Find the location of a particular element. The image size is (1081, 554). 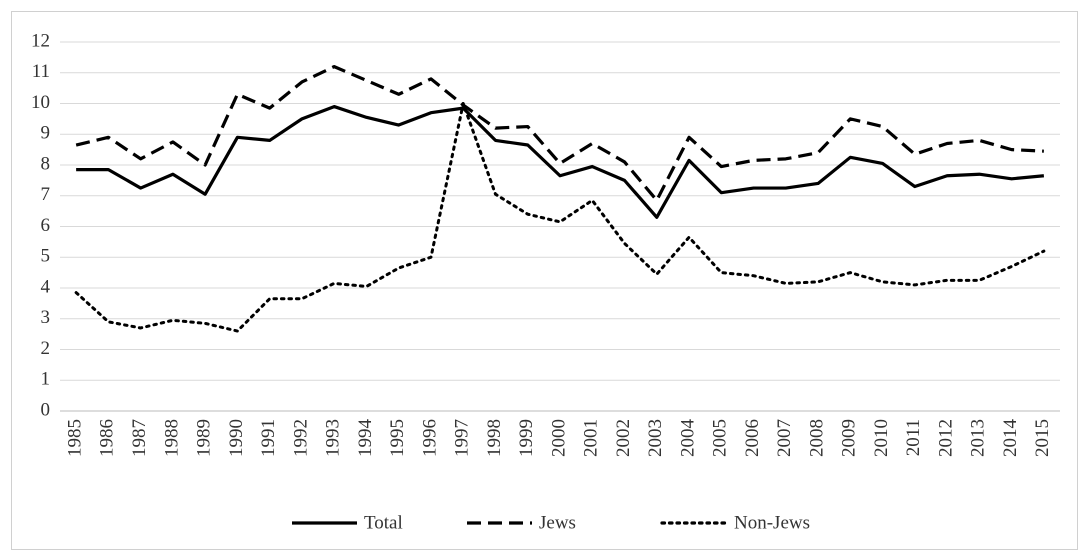

x-tick-label: 2002 is located at coordinates (623, 438).